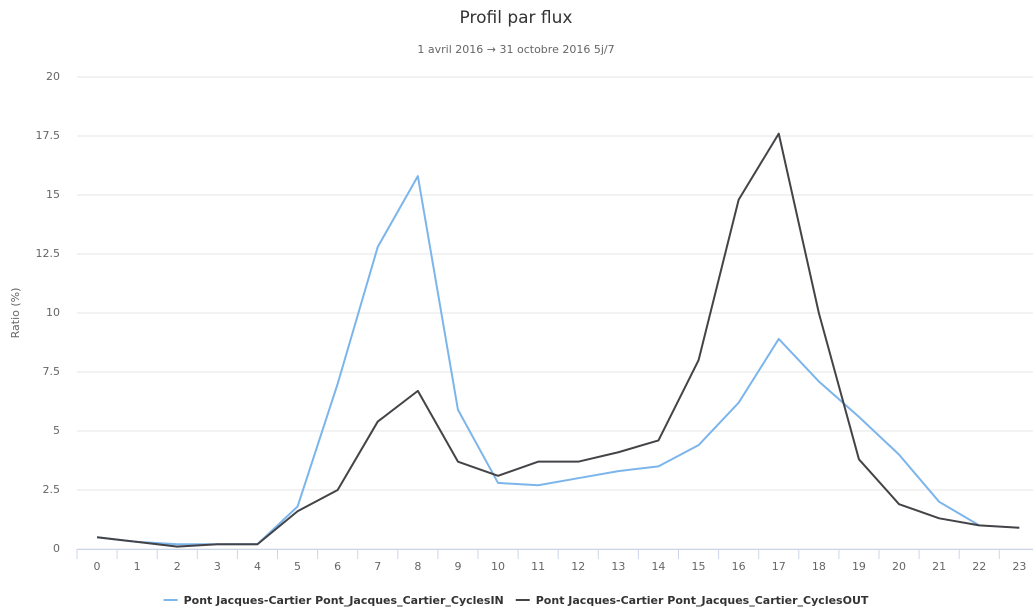 This screenshot has width=1033, height=611. I want to click on x-tick-label: 5, so click(297, 566).